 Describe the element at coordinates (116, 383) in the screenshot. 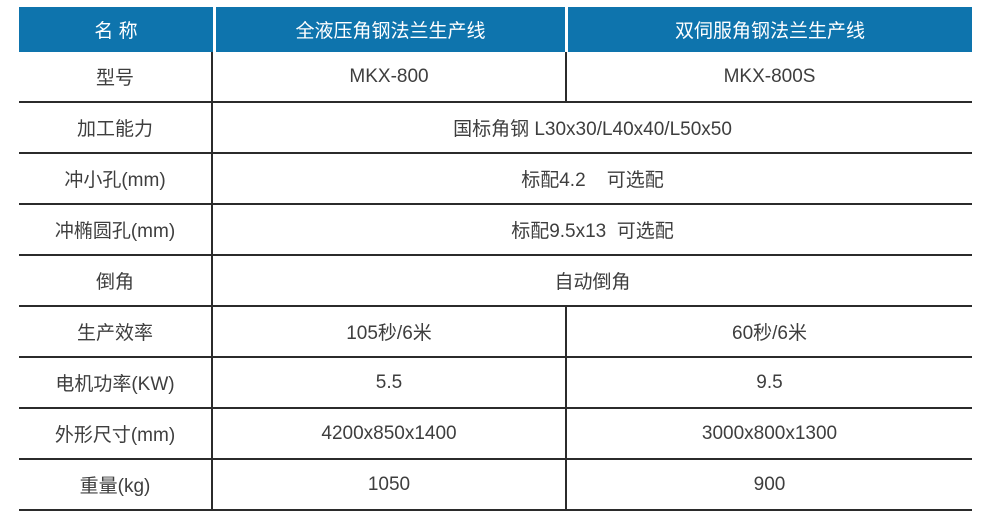

I see `row-label: 电机功率(KW)` at that location.